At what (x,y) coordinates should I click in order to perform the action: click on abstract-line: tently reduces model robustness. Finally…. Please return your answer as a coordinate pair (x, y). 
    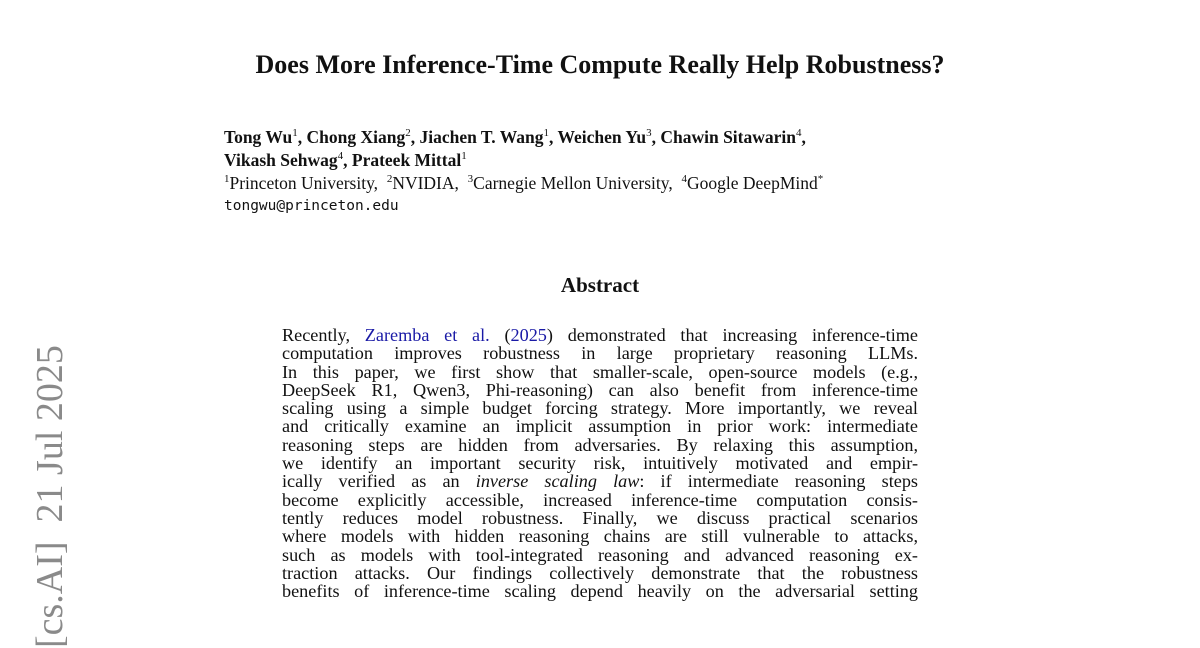
    Looking at the image, I should click on (600, 517).